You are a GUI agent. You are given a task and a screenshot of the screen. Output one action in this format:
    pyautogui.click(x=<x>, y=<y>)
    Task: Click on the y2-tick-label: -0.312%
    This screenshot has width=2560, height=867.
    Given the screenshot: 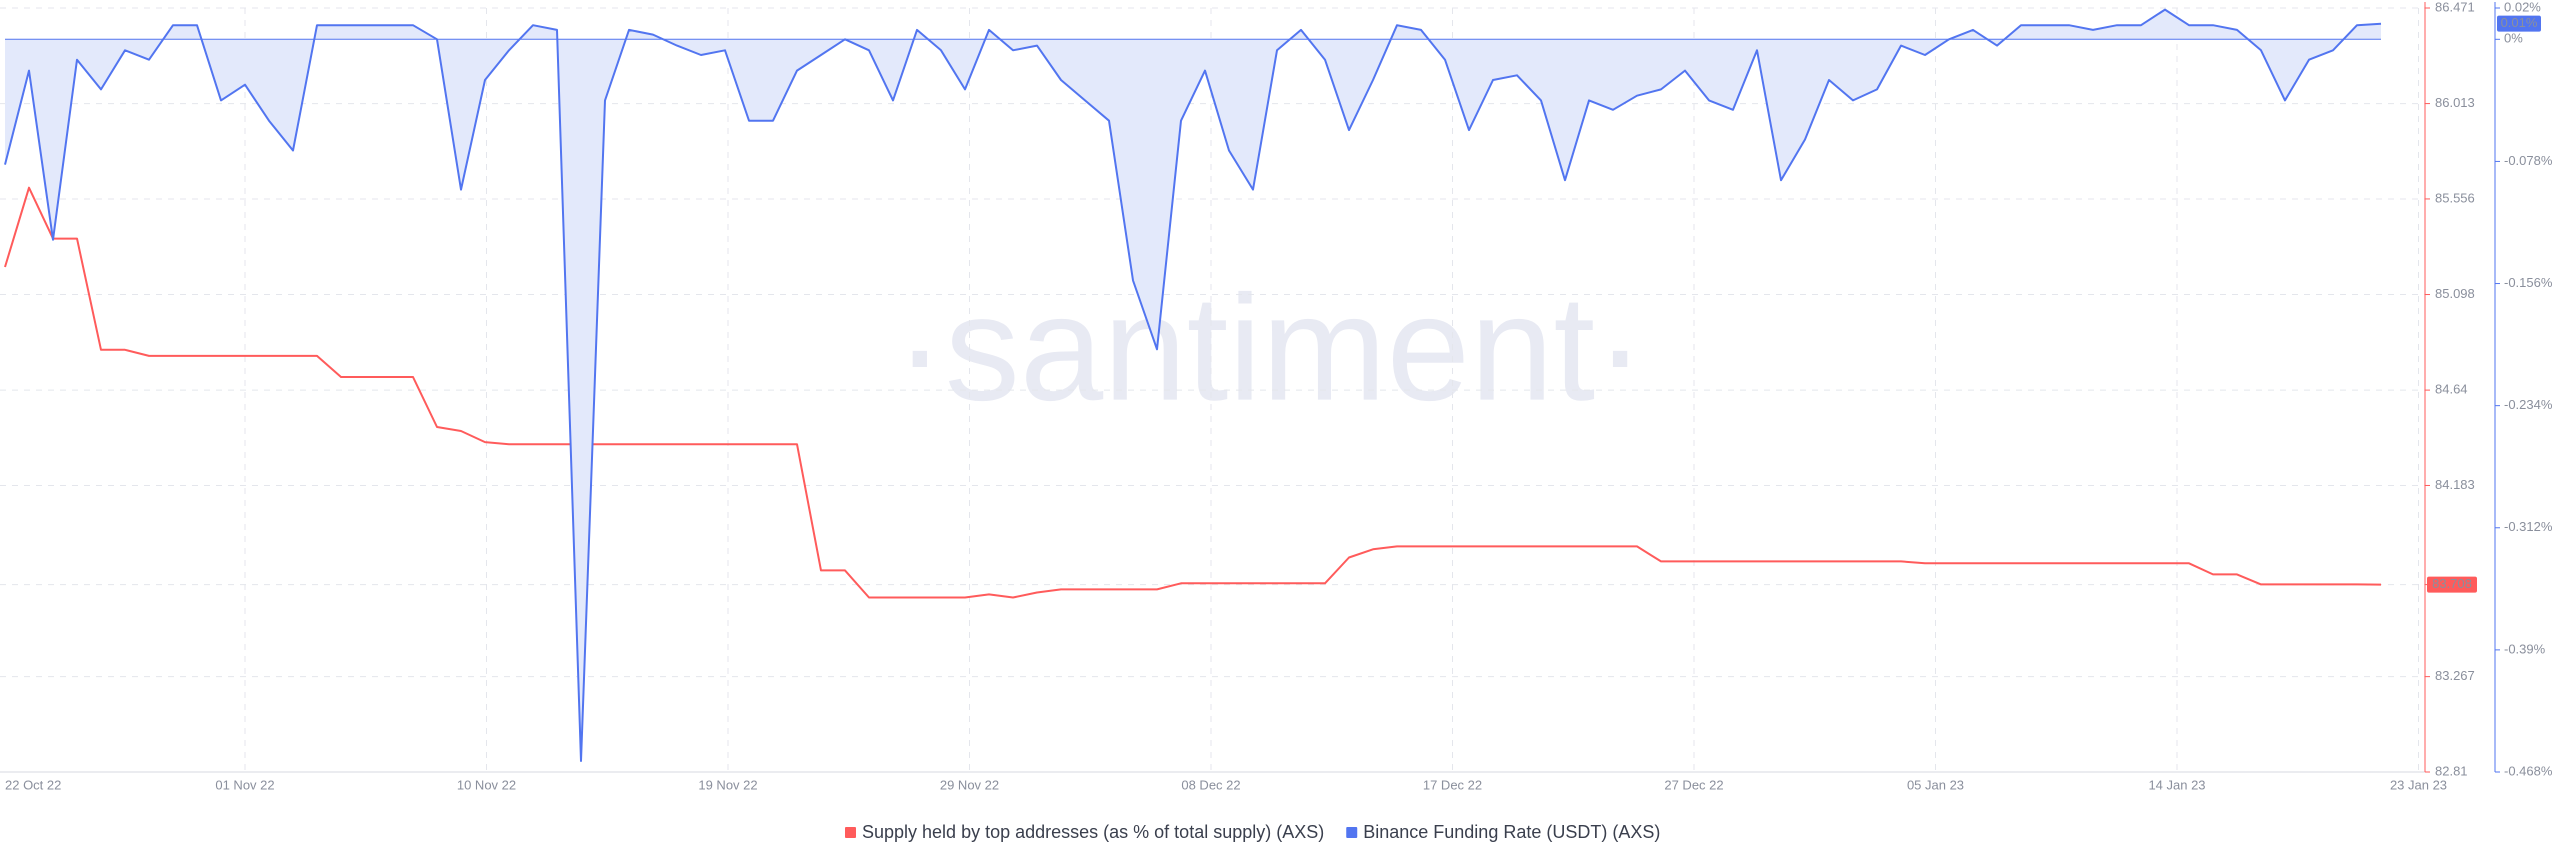 What is the action you would take?
    pyautogui.click(x=2528, y=526)
    